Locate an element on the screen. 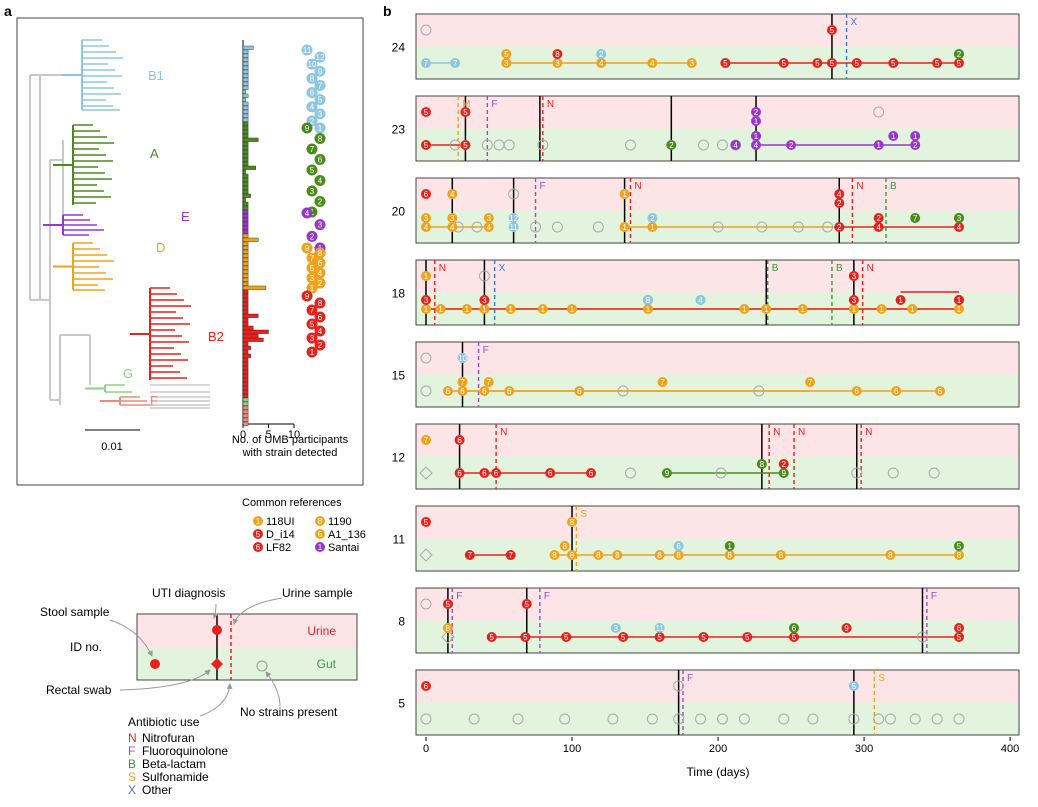  urine-strain-number: 1 is located at coordinates (426, 276).